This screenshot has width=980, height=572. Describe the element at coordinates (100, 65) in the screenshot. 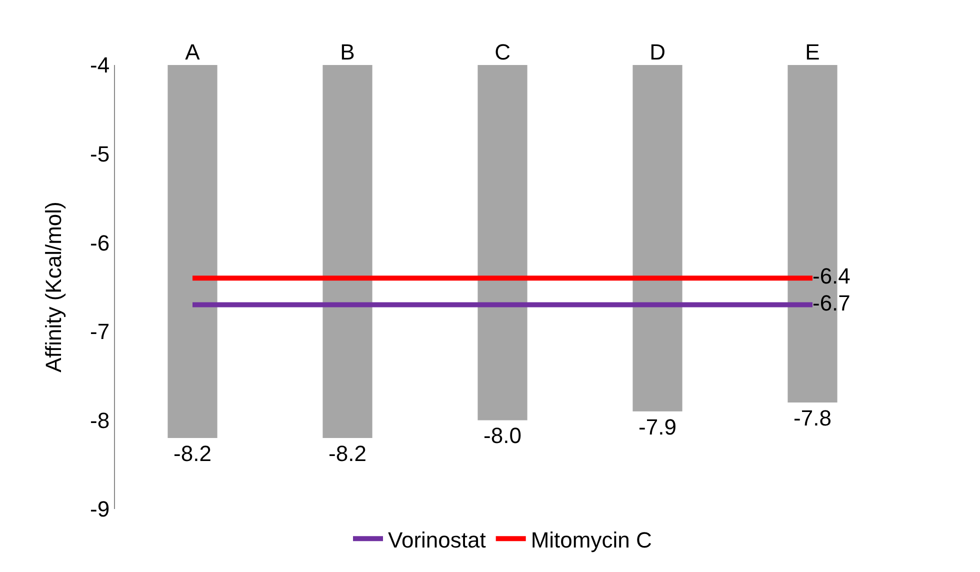

I see `y-tick-label: -4` at that location.